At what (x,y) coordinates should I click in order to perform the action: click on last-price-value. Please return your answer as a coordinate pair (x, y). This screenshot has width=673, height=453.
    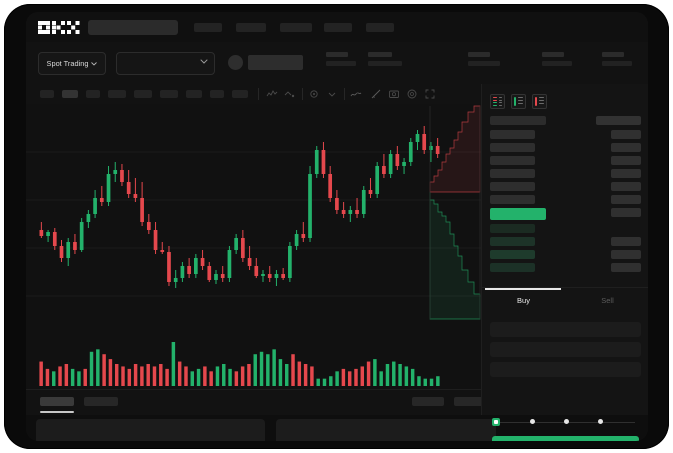
    Looking at the image, I should click on (275, 62).